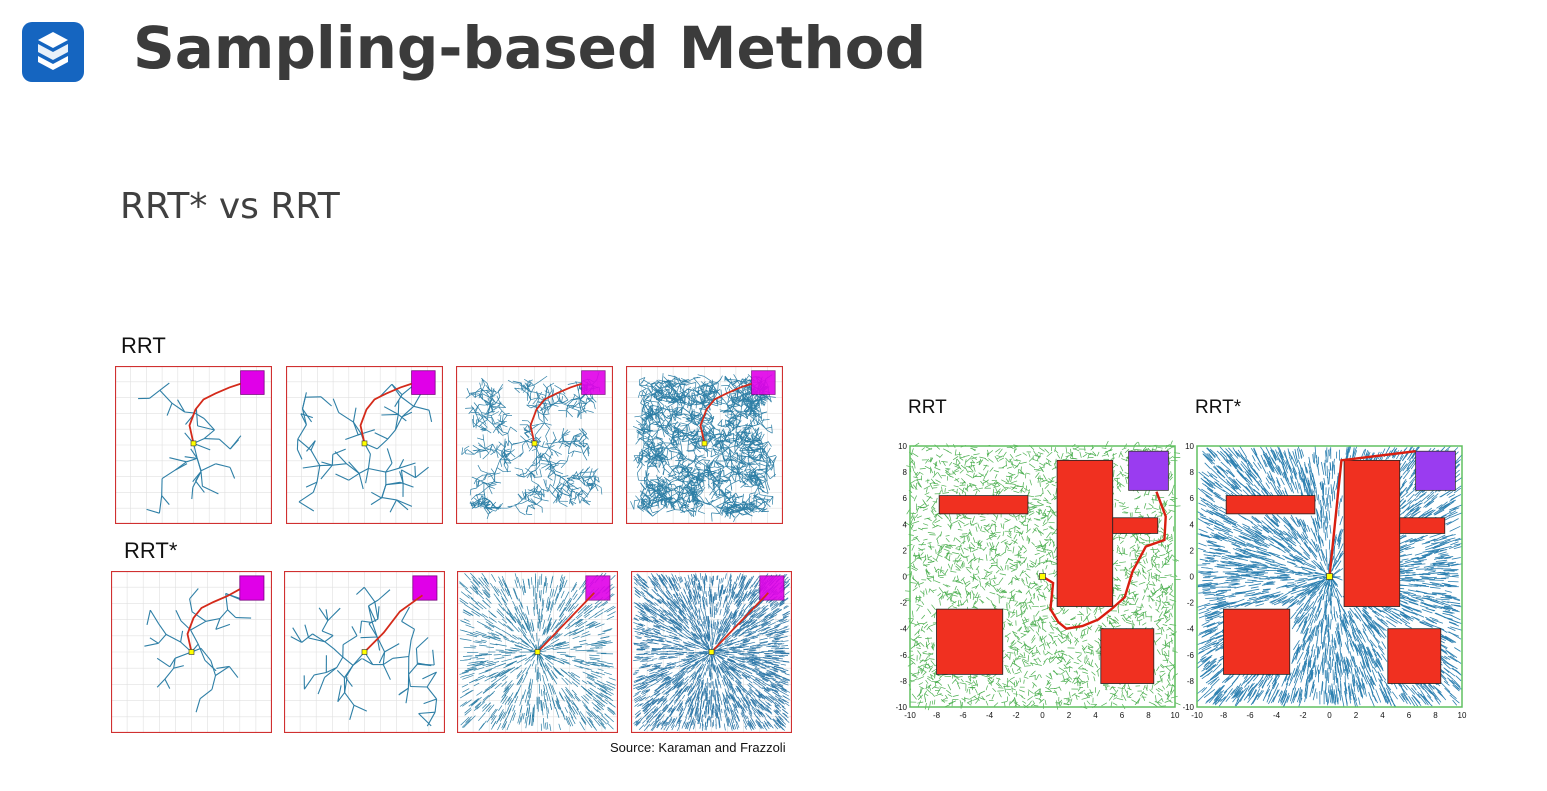  Describe the element at coordinates (143, 345) in the screenshot. I see `left-row-label-rrt: RRT` at that location.